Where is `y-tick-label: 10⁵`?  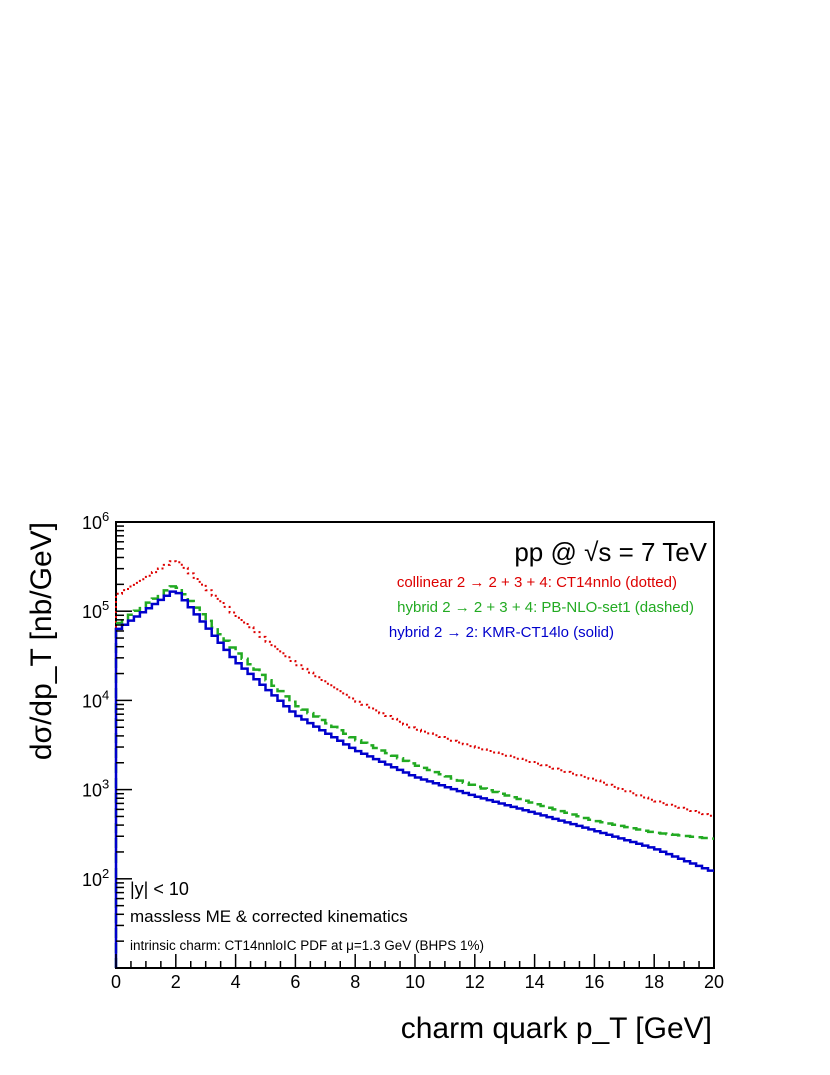 y-tick-label: 10⁵ is located at coordinates (95, 610).